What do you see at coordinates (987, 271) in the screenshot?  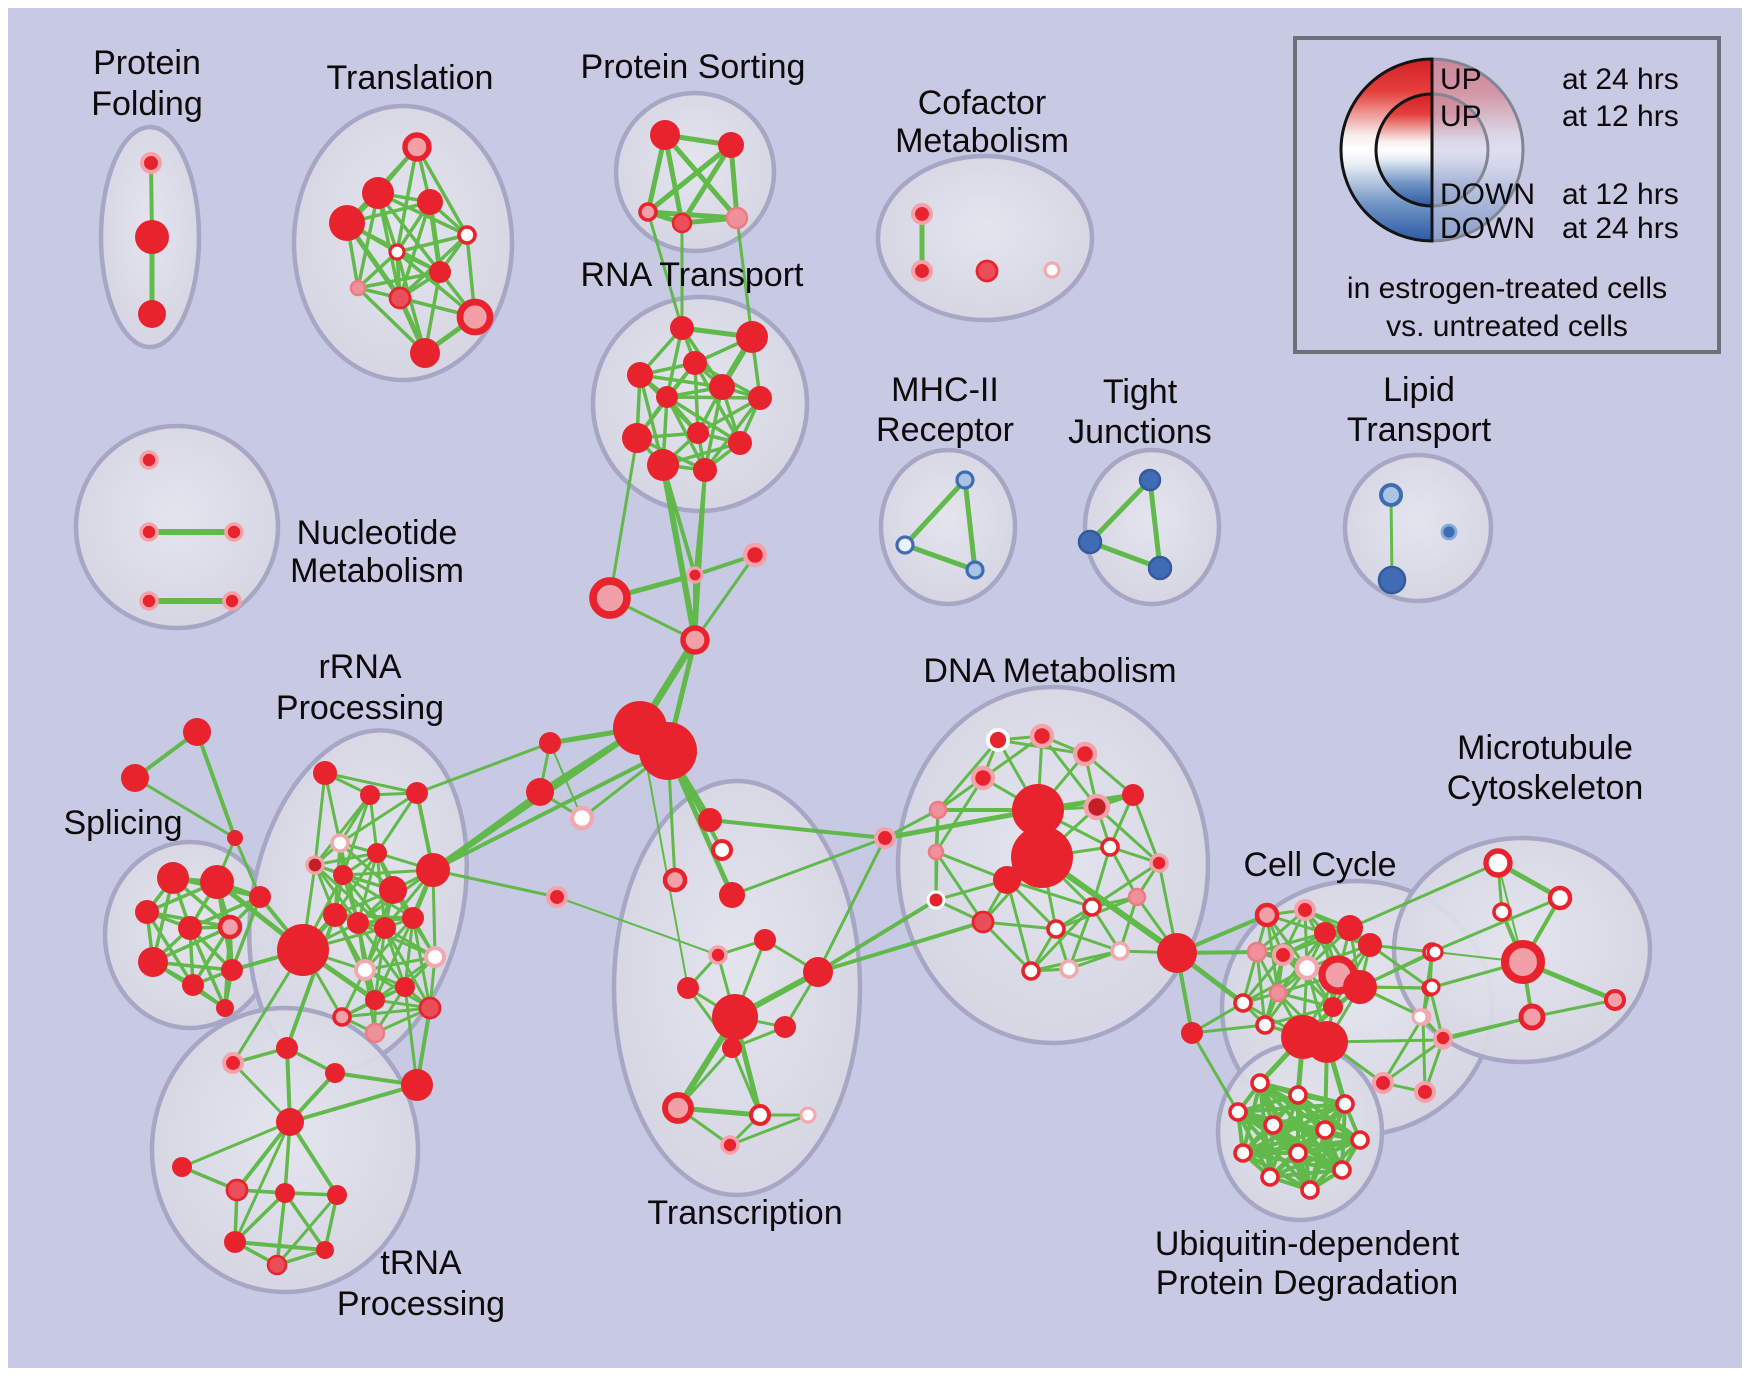 I see `node-cofactor-metabolism` at bounding box center [987, 271].